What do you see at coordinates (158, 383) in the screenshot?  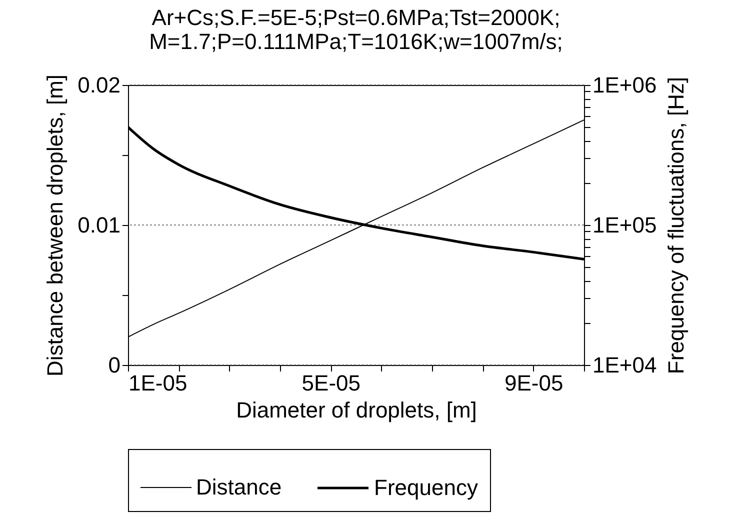 I see `x-tick-label: 1E-05` at bounding box center [158, 383].